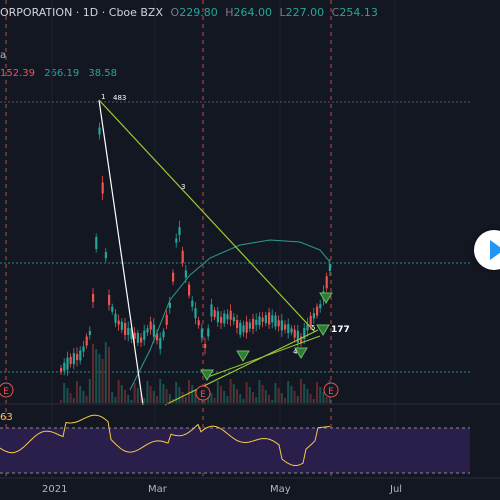  I want to click on wave-label-4: 4, so click(295, 352).